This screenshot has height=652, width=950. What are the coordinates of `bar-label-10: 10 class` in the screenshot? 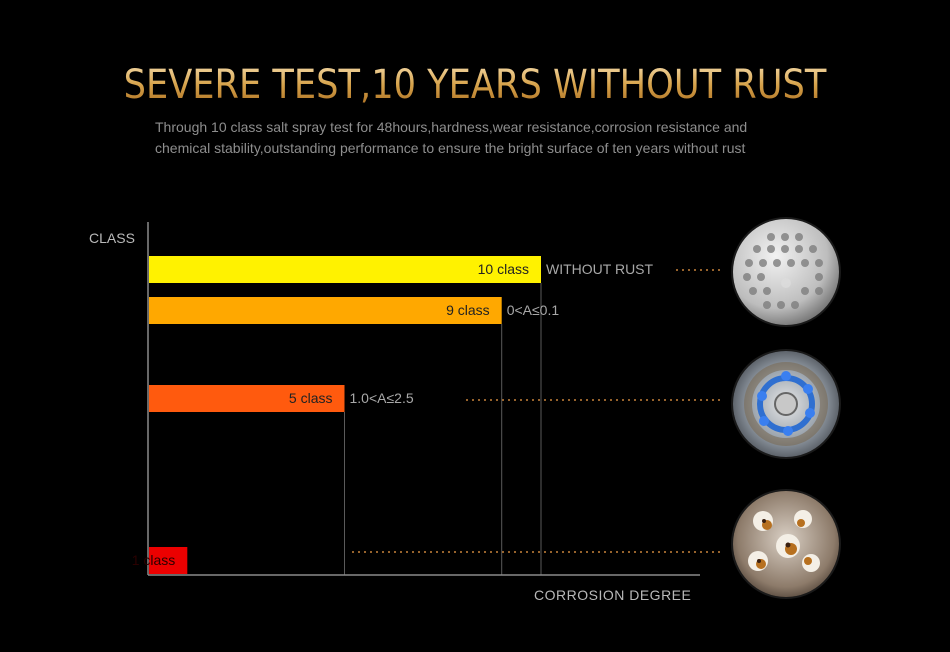 It's located at (503, 269).